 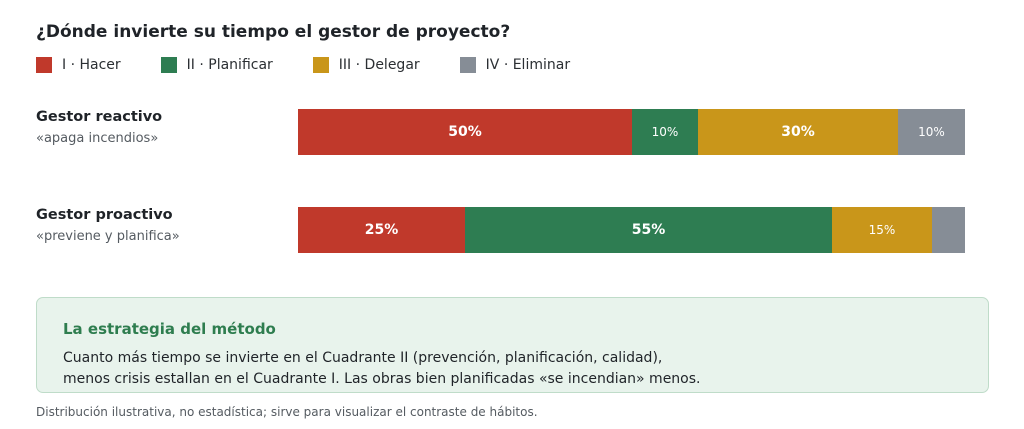 I want to click on legend-label: III · Delegar, so click(x=379, y=65).